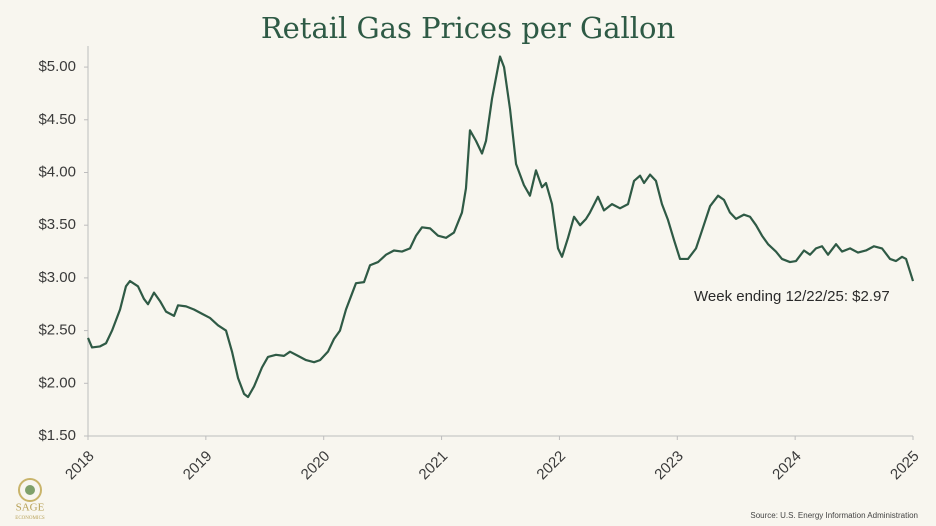 The height and width of the screenshot is (526, 936). I want to click on logo-name: SAGE, so click(30, 508).